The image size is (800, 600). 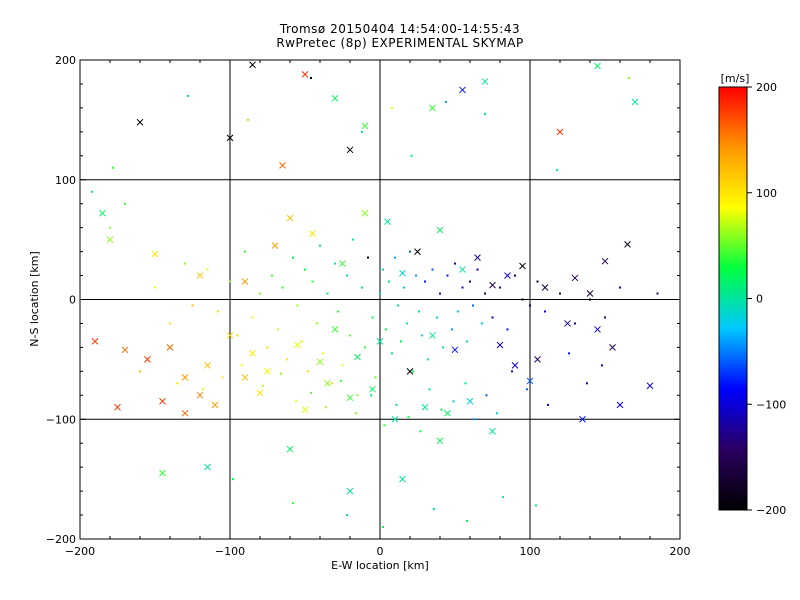 I want to click on x-tick-label: −100, so click(x=230, y=551).